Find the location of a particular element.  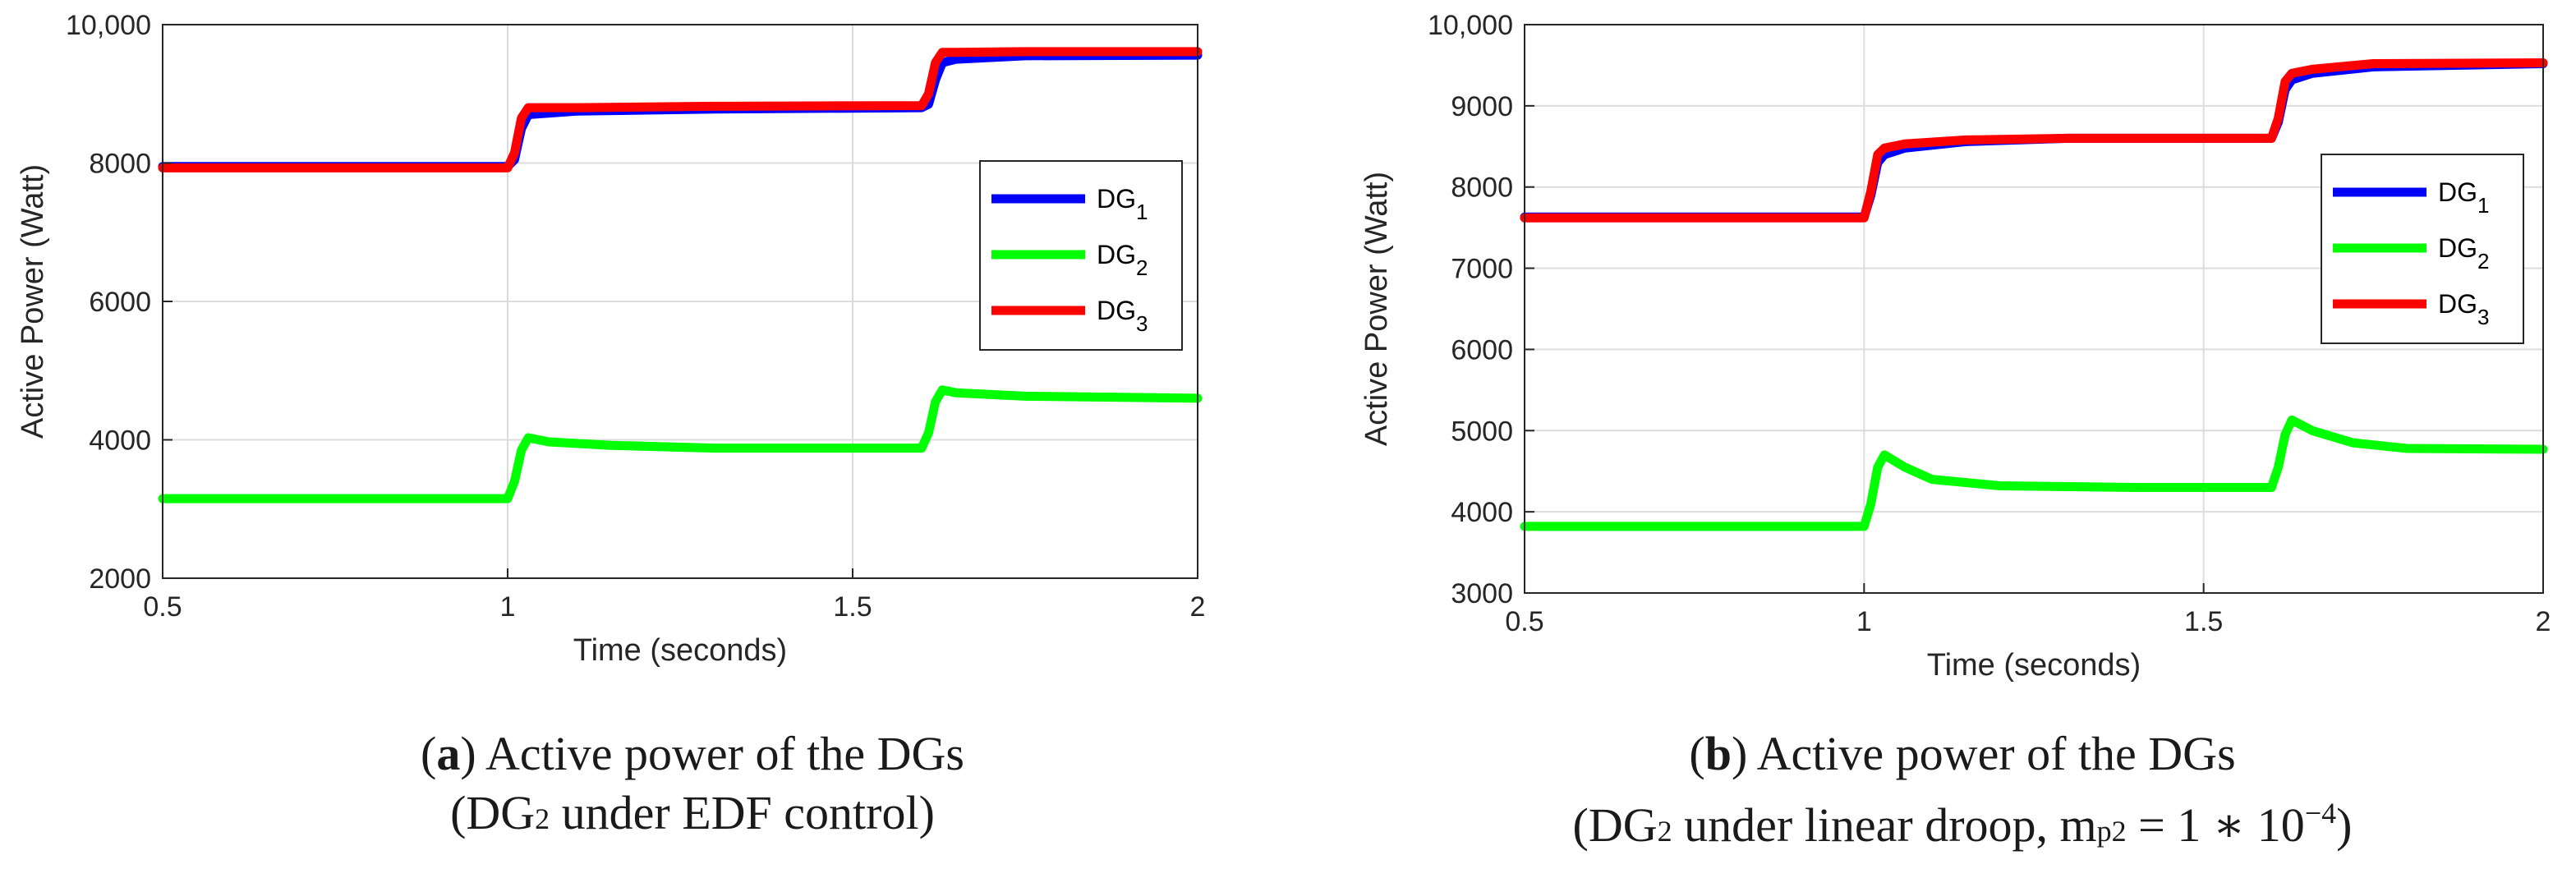

series-line-b-dg2 is located at coordinates (2034, 473).